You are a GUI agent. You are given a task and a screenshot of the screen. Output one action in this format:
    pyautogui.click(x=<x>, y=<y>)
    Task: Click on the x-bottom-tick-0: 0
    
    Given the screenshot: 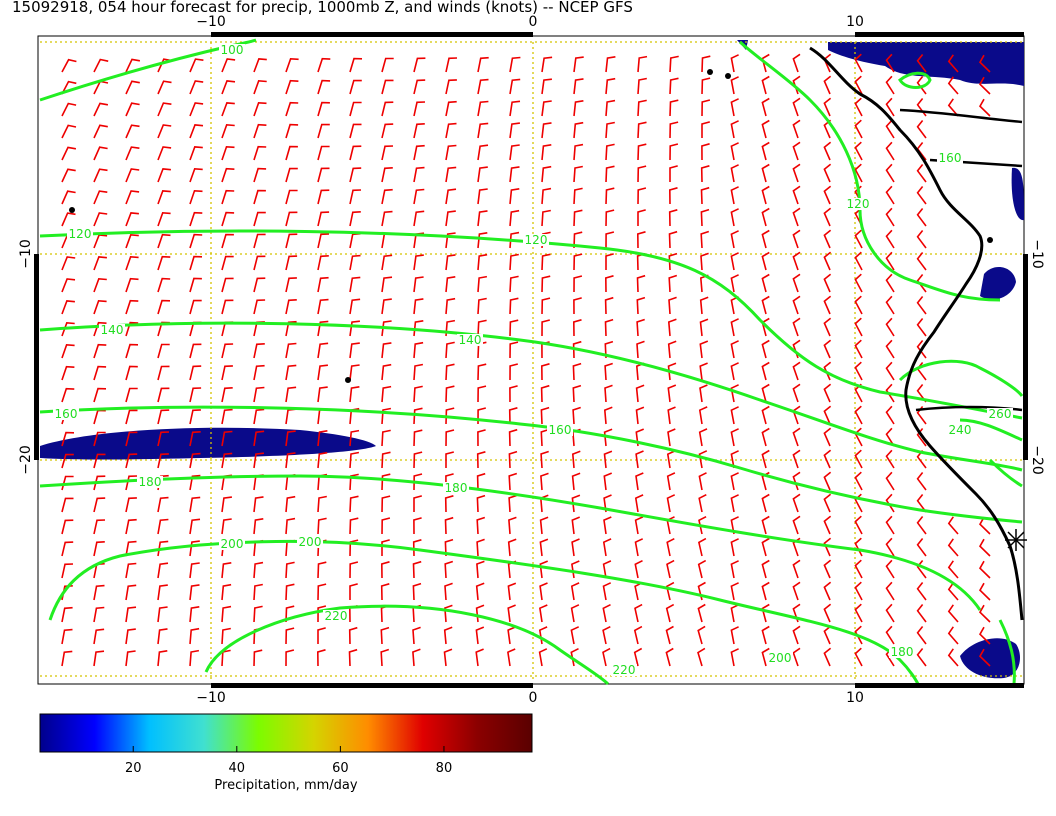 What is the action you would take?
    pyautogui.click(x=533, y=698)
    